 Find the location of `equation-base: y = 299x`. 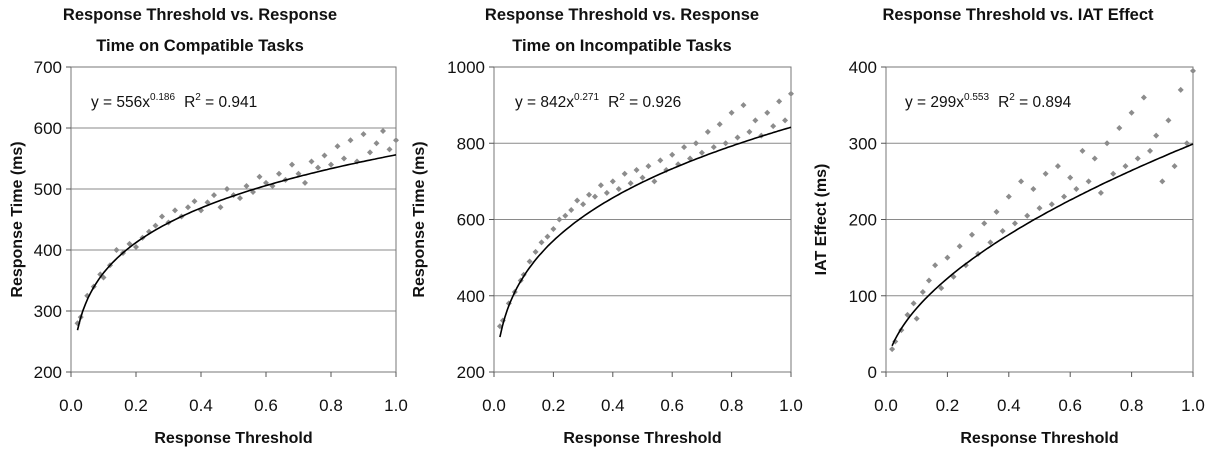

equation-base: y = 299x is located at coordinates (934, 102).